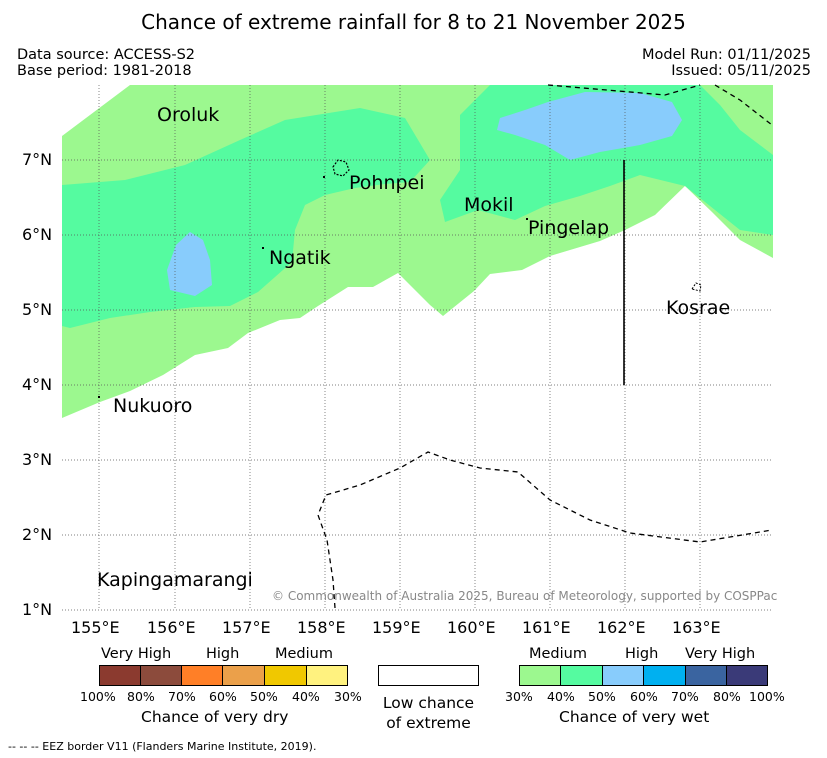 This screenshot has width=827, height=758. I want to click on place-nukuoro: Nukuoro, so click(153, 406).